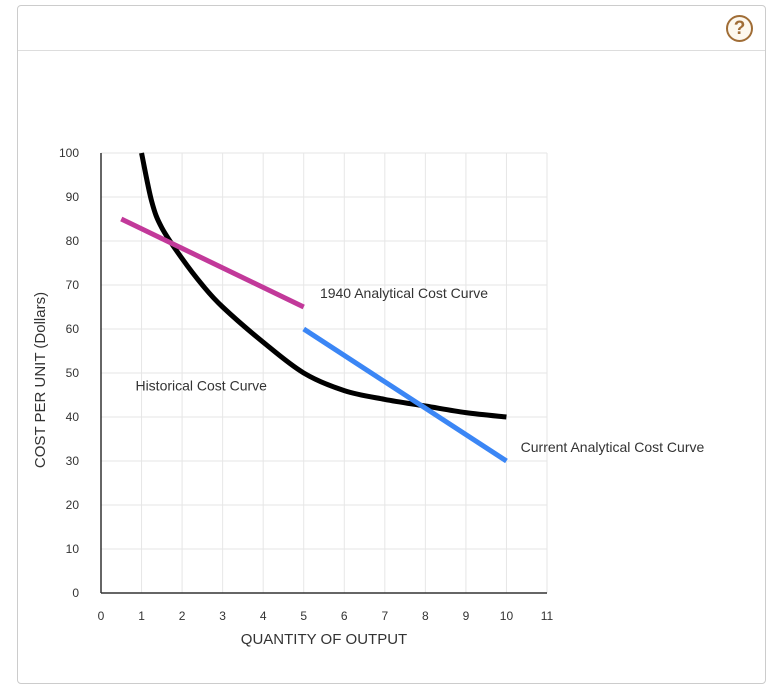 The width and height of the screenshot is (783, 697). I want to click on y-tick-label: 10, so click(73, 549).